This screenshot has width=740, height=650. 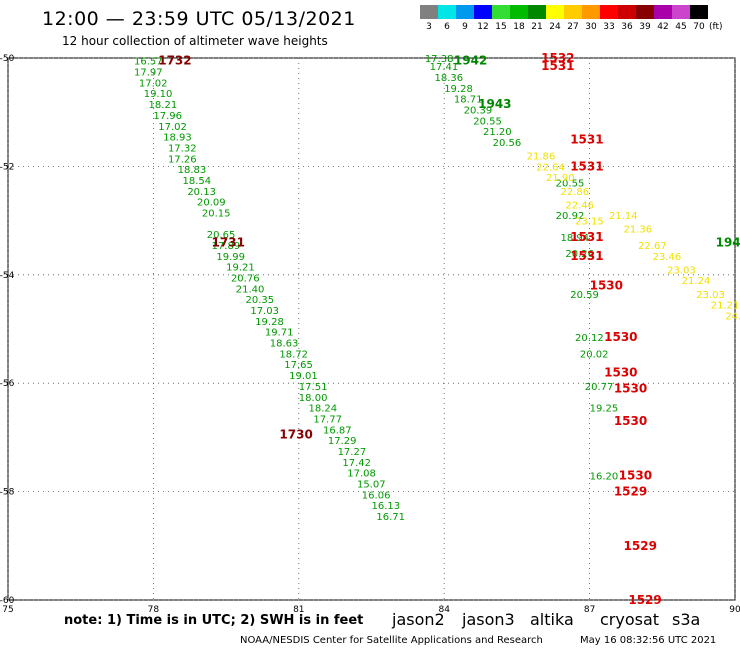 What do you see at coordinates (468, 100) in the screenshot?
I see `wave-height-label: 18.71` at bounding box center [468, 100].